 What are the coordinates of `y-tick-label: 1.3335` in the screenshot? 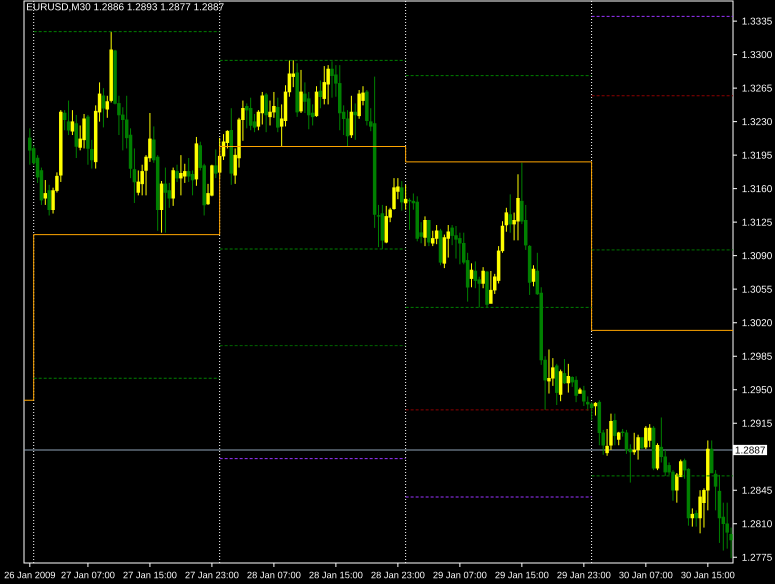 It's located at (757, 21).